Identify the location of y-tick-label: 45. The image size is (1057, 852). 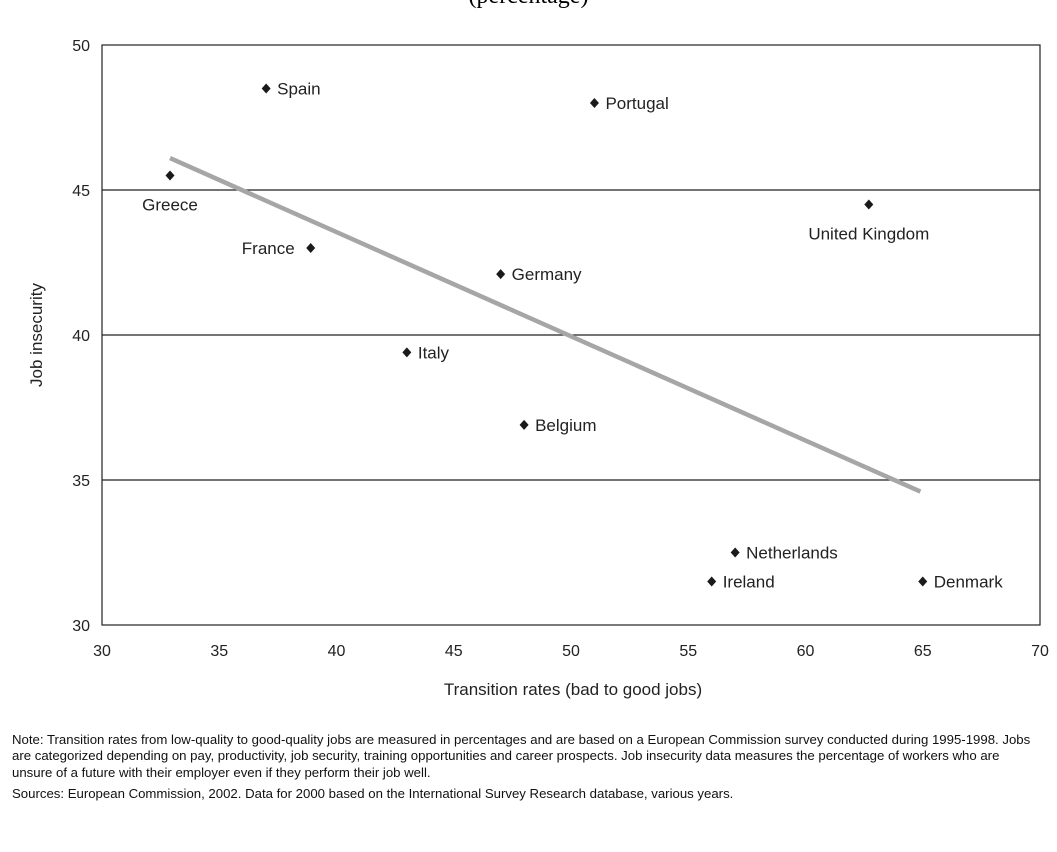
(81, 191).